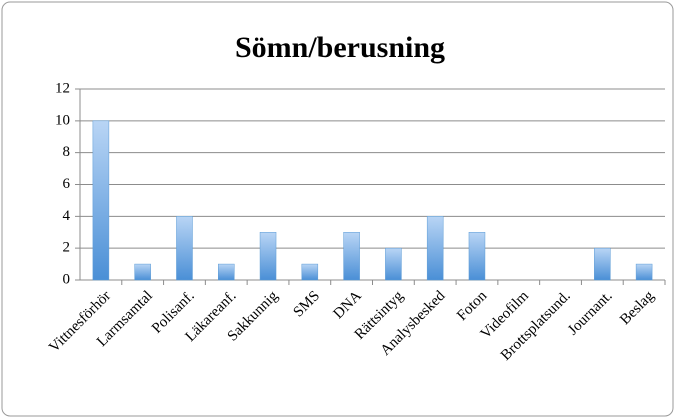 The width and height of the screenshot is (676, 419). What do you see at coordinates (67, 279) in the screenshot?
I see `y-tick-label: 0` at bounding box center [67, 279].